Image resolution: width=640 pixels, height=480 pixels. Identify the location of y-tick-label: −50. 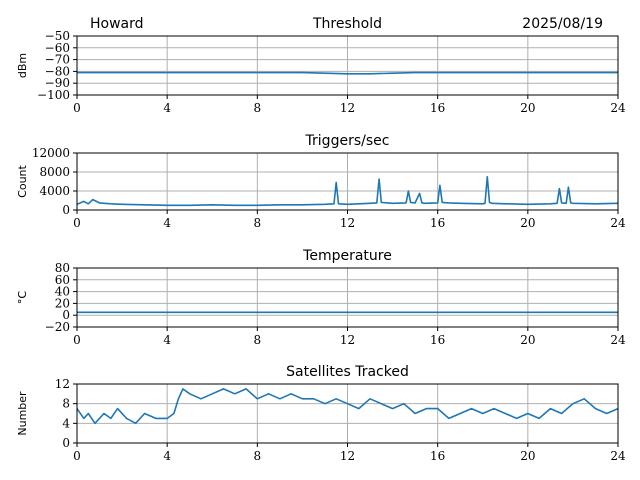
(57, 36).